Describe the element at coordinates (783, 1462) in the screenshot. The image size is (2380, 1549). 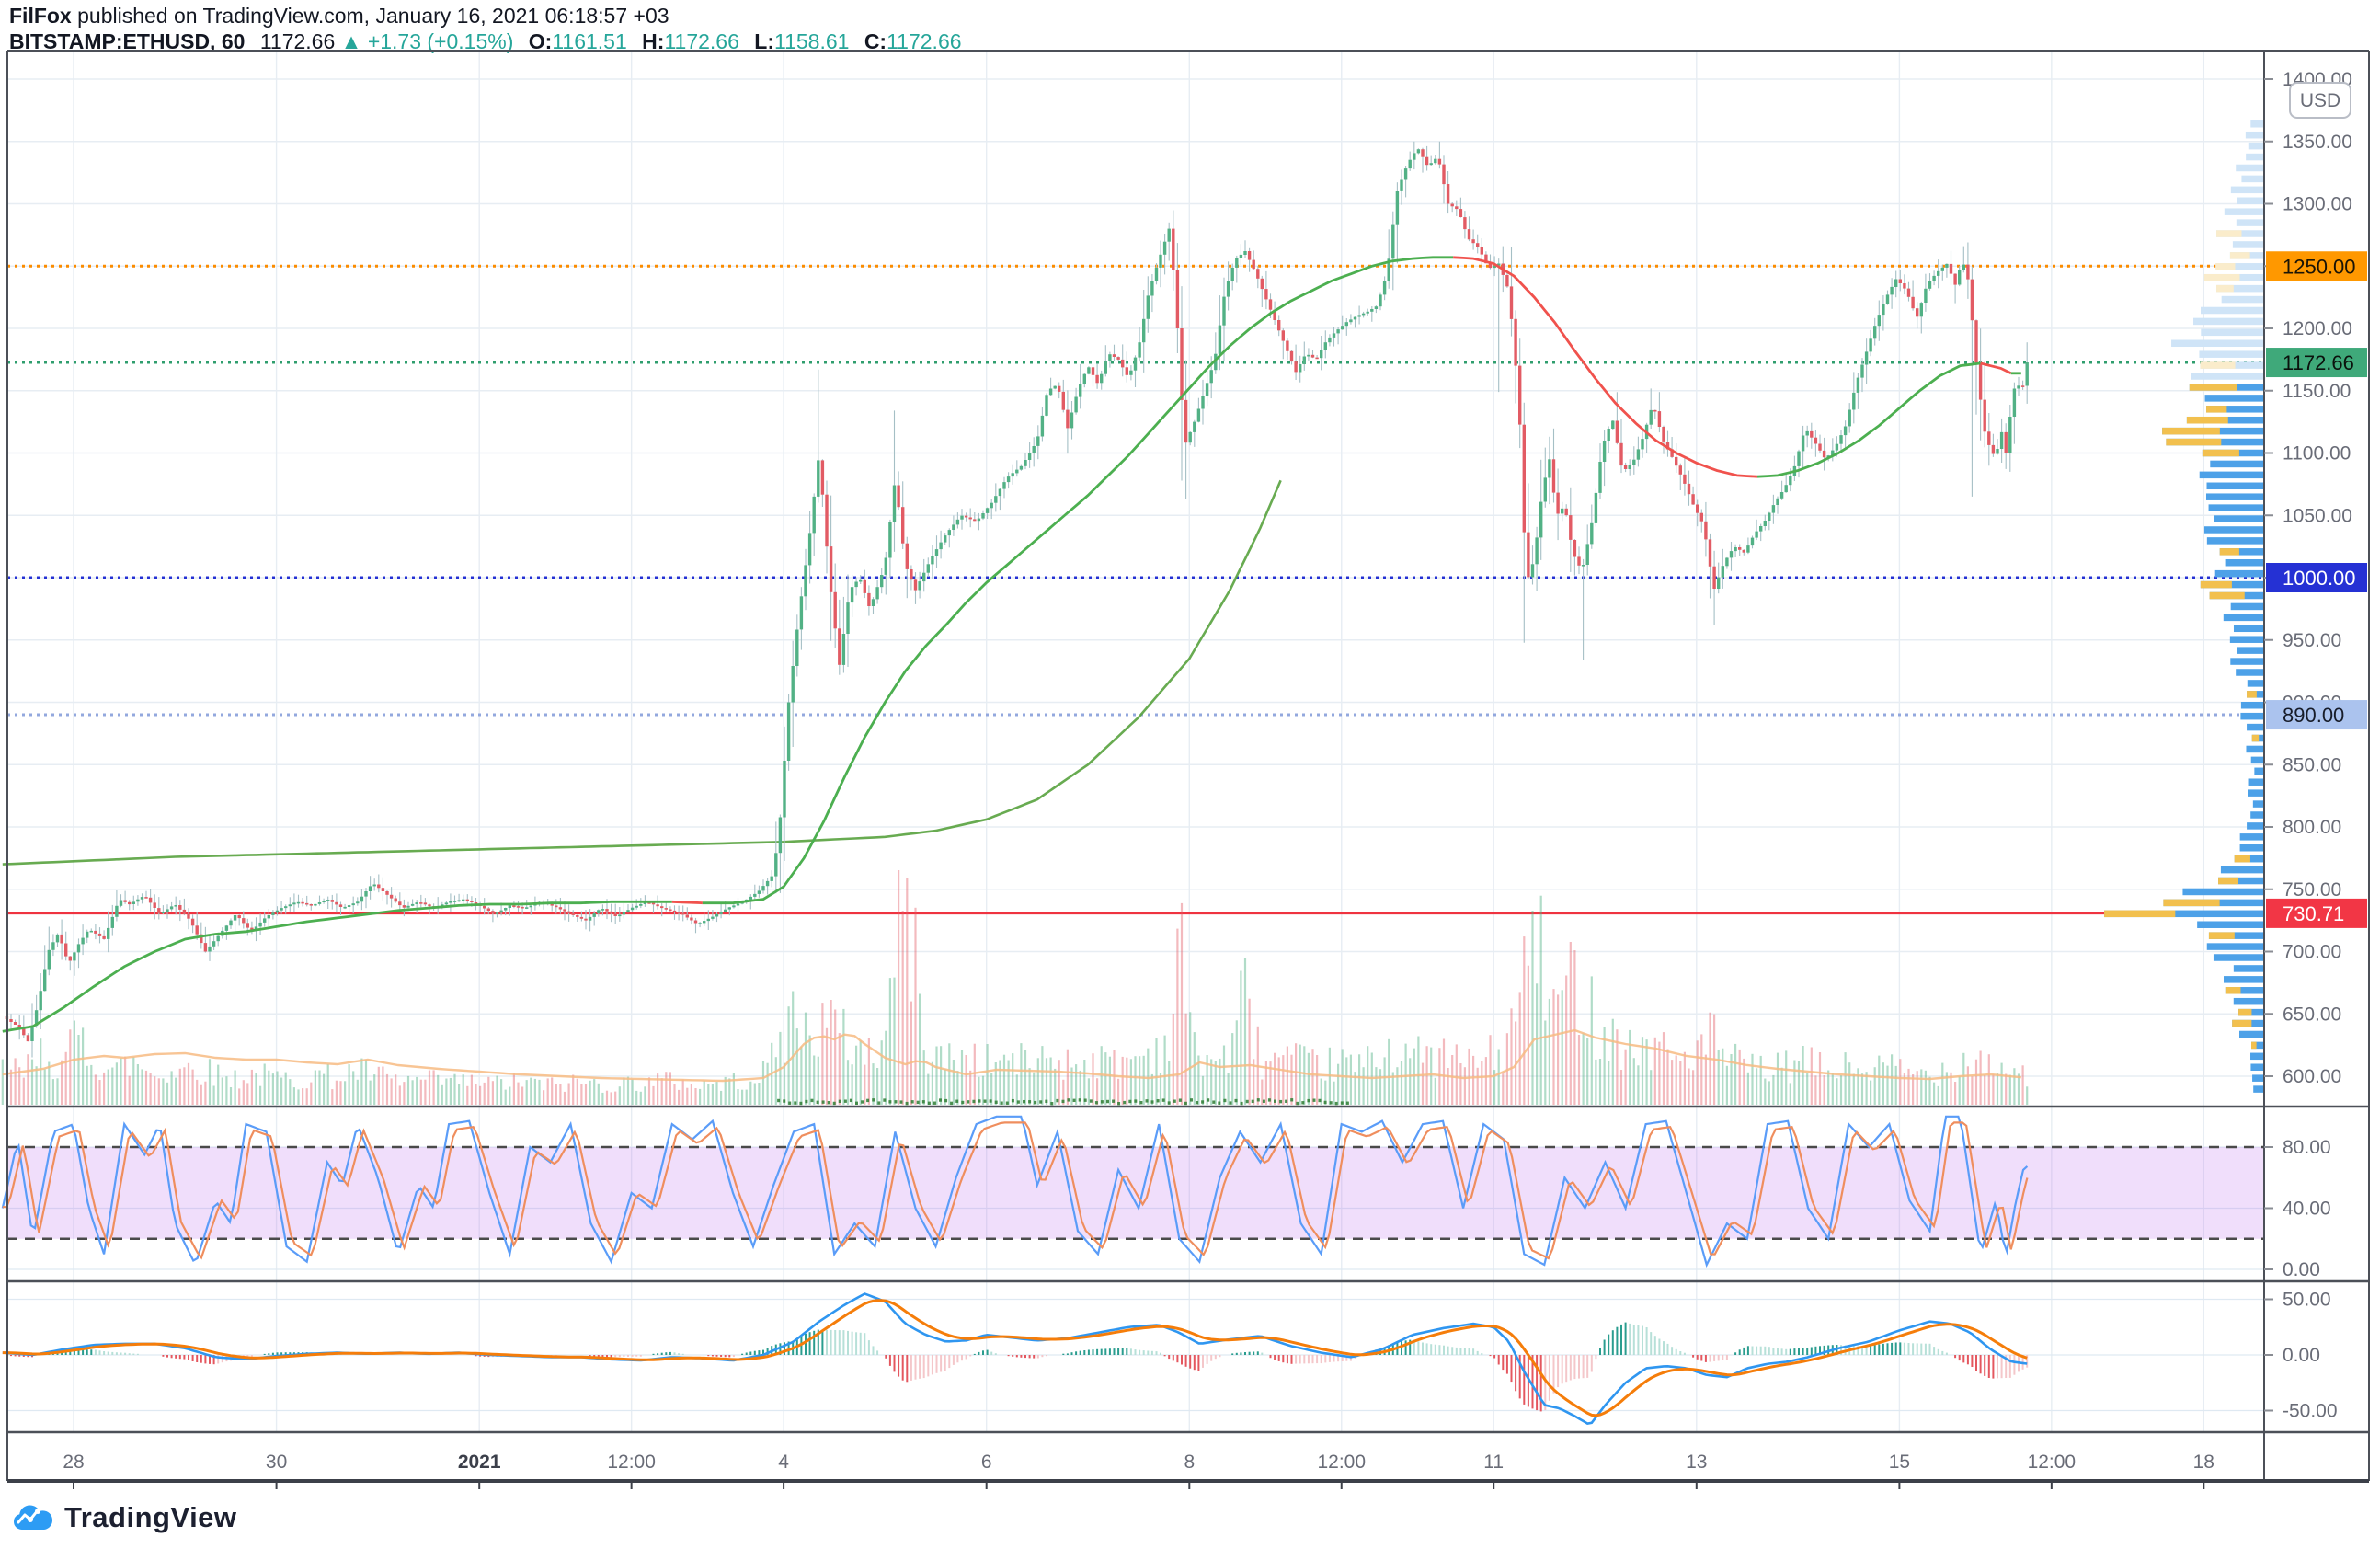
I see `svg-text: 4` at that location.